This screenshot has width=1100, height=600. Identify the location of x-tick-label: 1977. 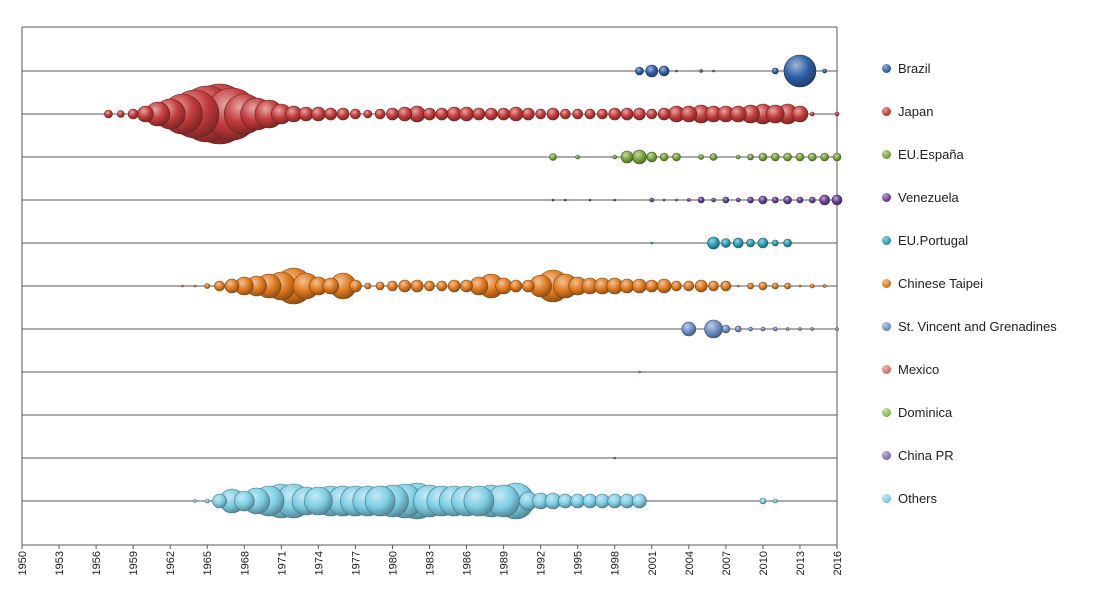
(356, 563).